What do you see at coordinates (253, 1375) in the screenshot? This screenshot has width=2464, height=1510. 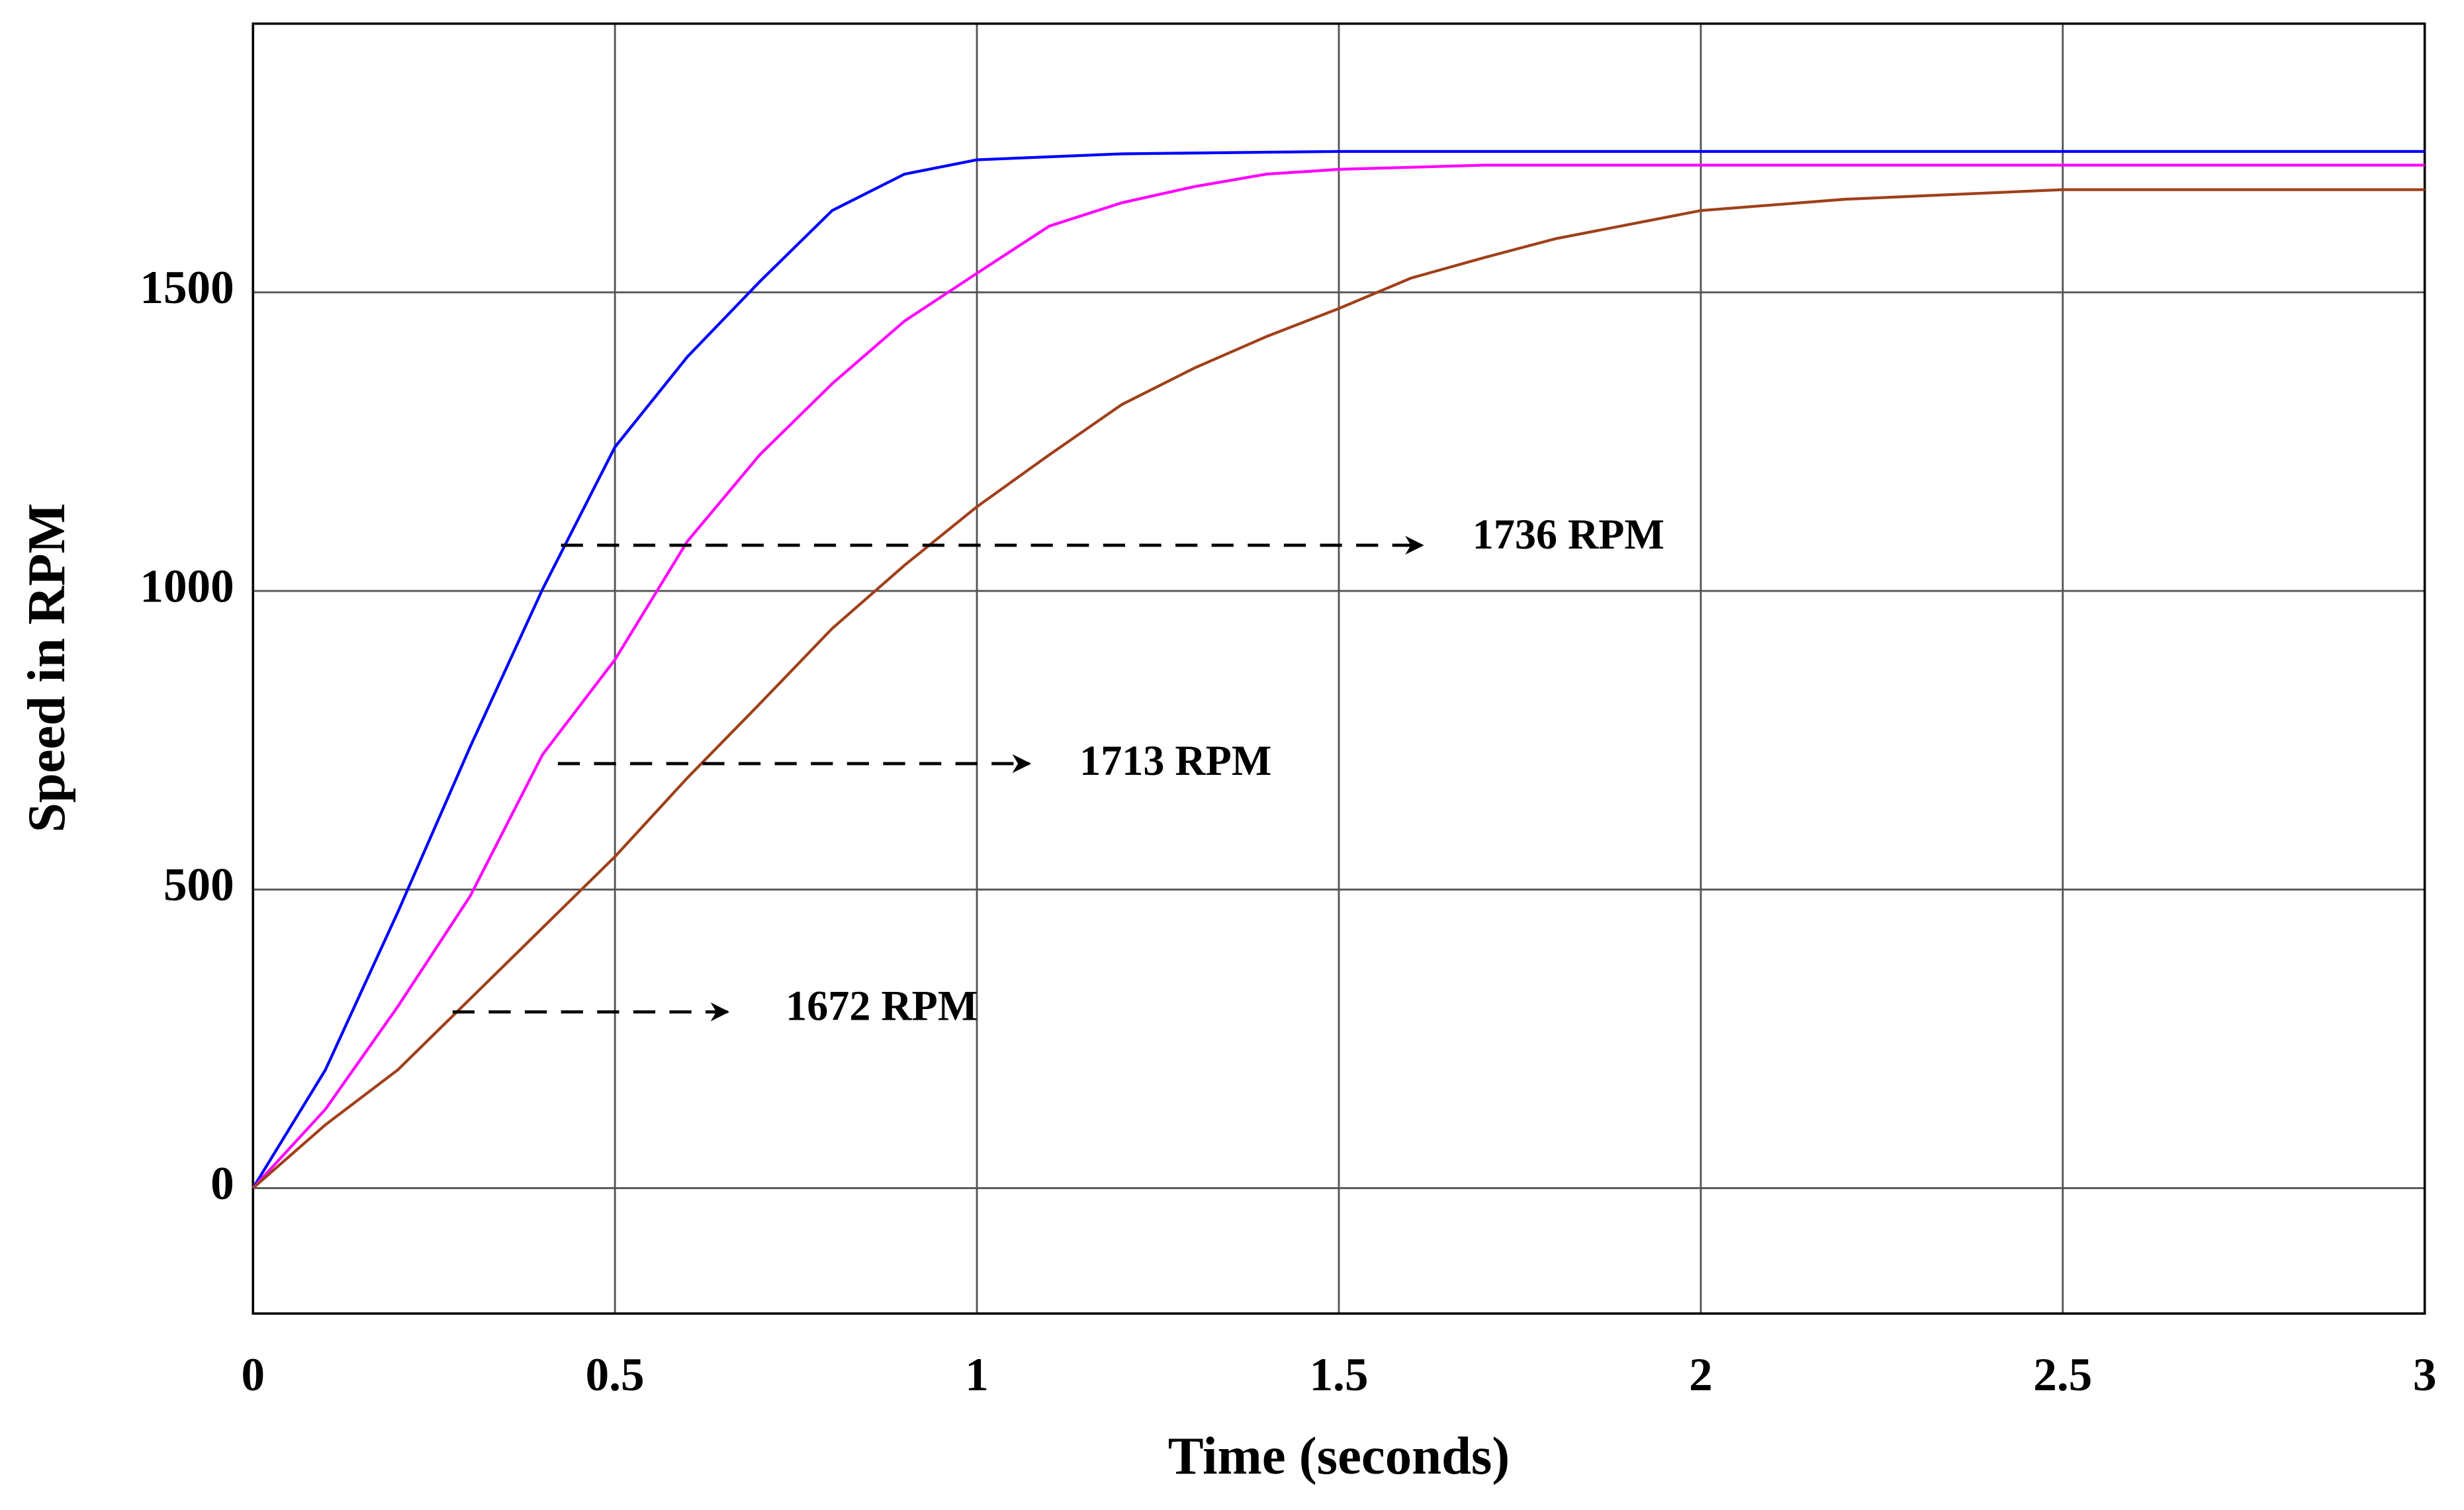 I see `x-tick-label: 0` at bounding box center [253, 1375].